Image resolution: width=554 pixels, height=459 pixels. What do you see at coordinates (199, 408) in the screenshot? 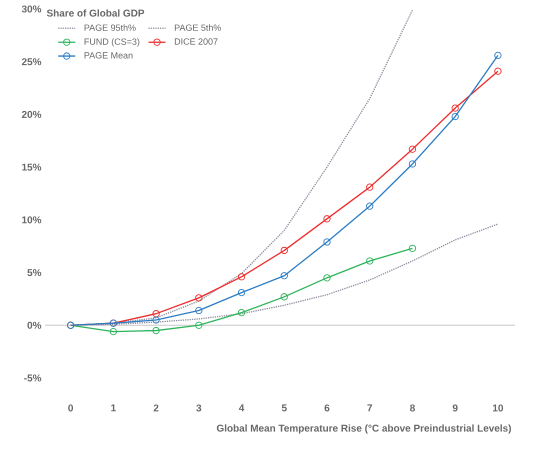
I see `x-tick-label: 3` at bounding box center [199, 408].